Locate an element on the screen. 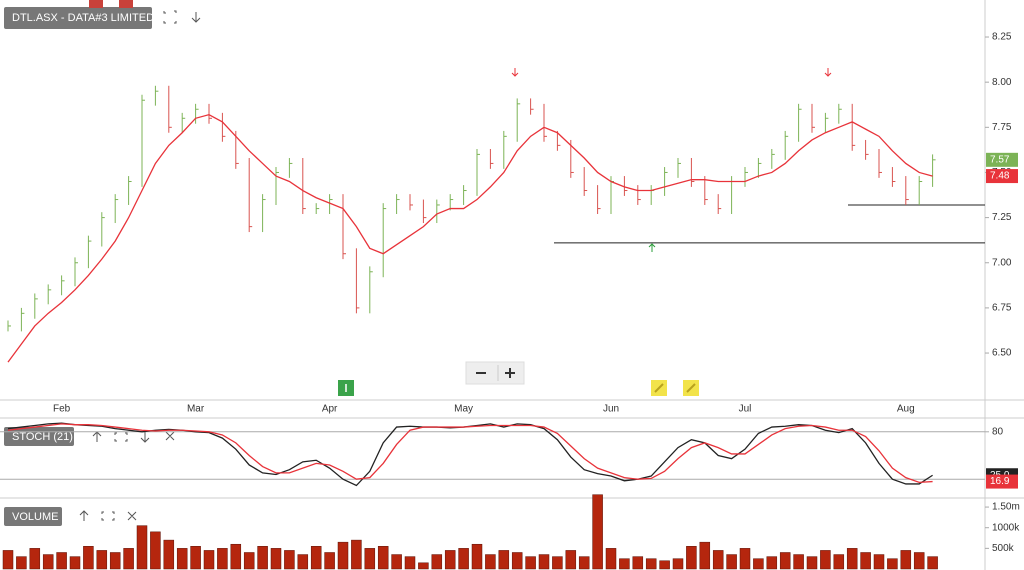  y-tick-label: 6.75 is located at coordinates (1002, 308).